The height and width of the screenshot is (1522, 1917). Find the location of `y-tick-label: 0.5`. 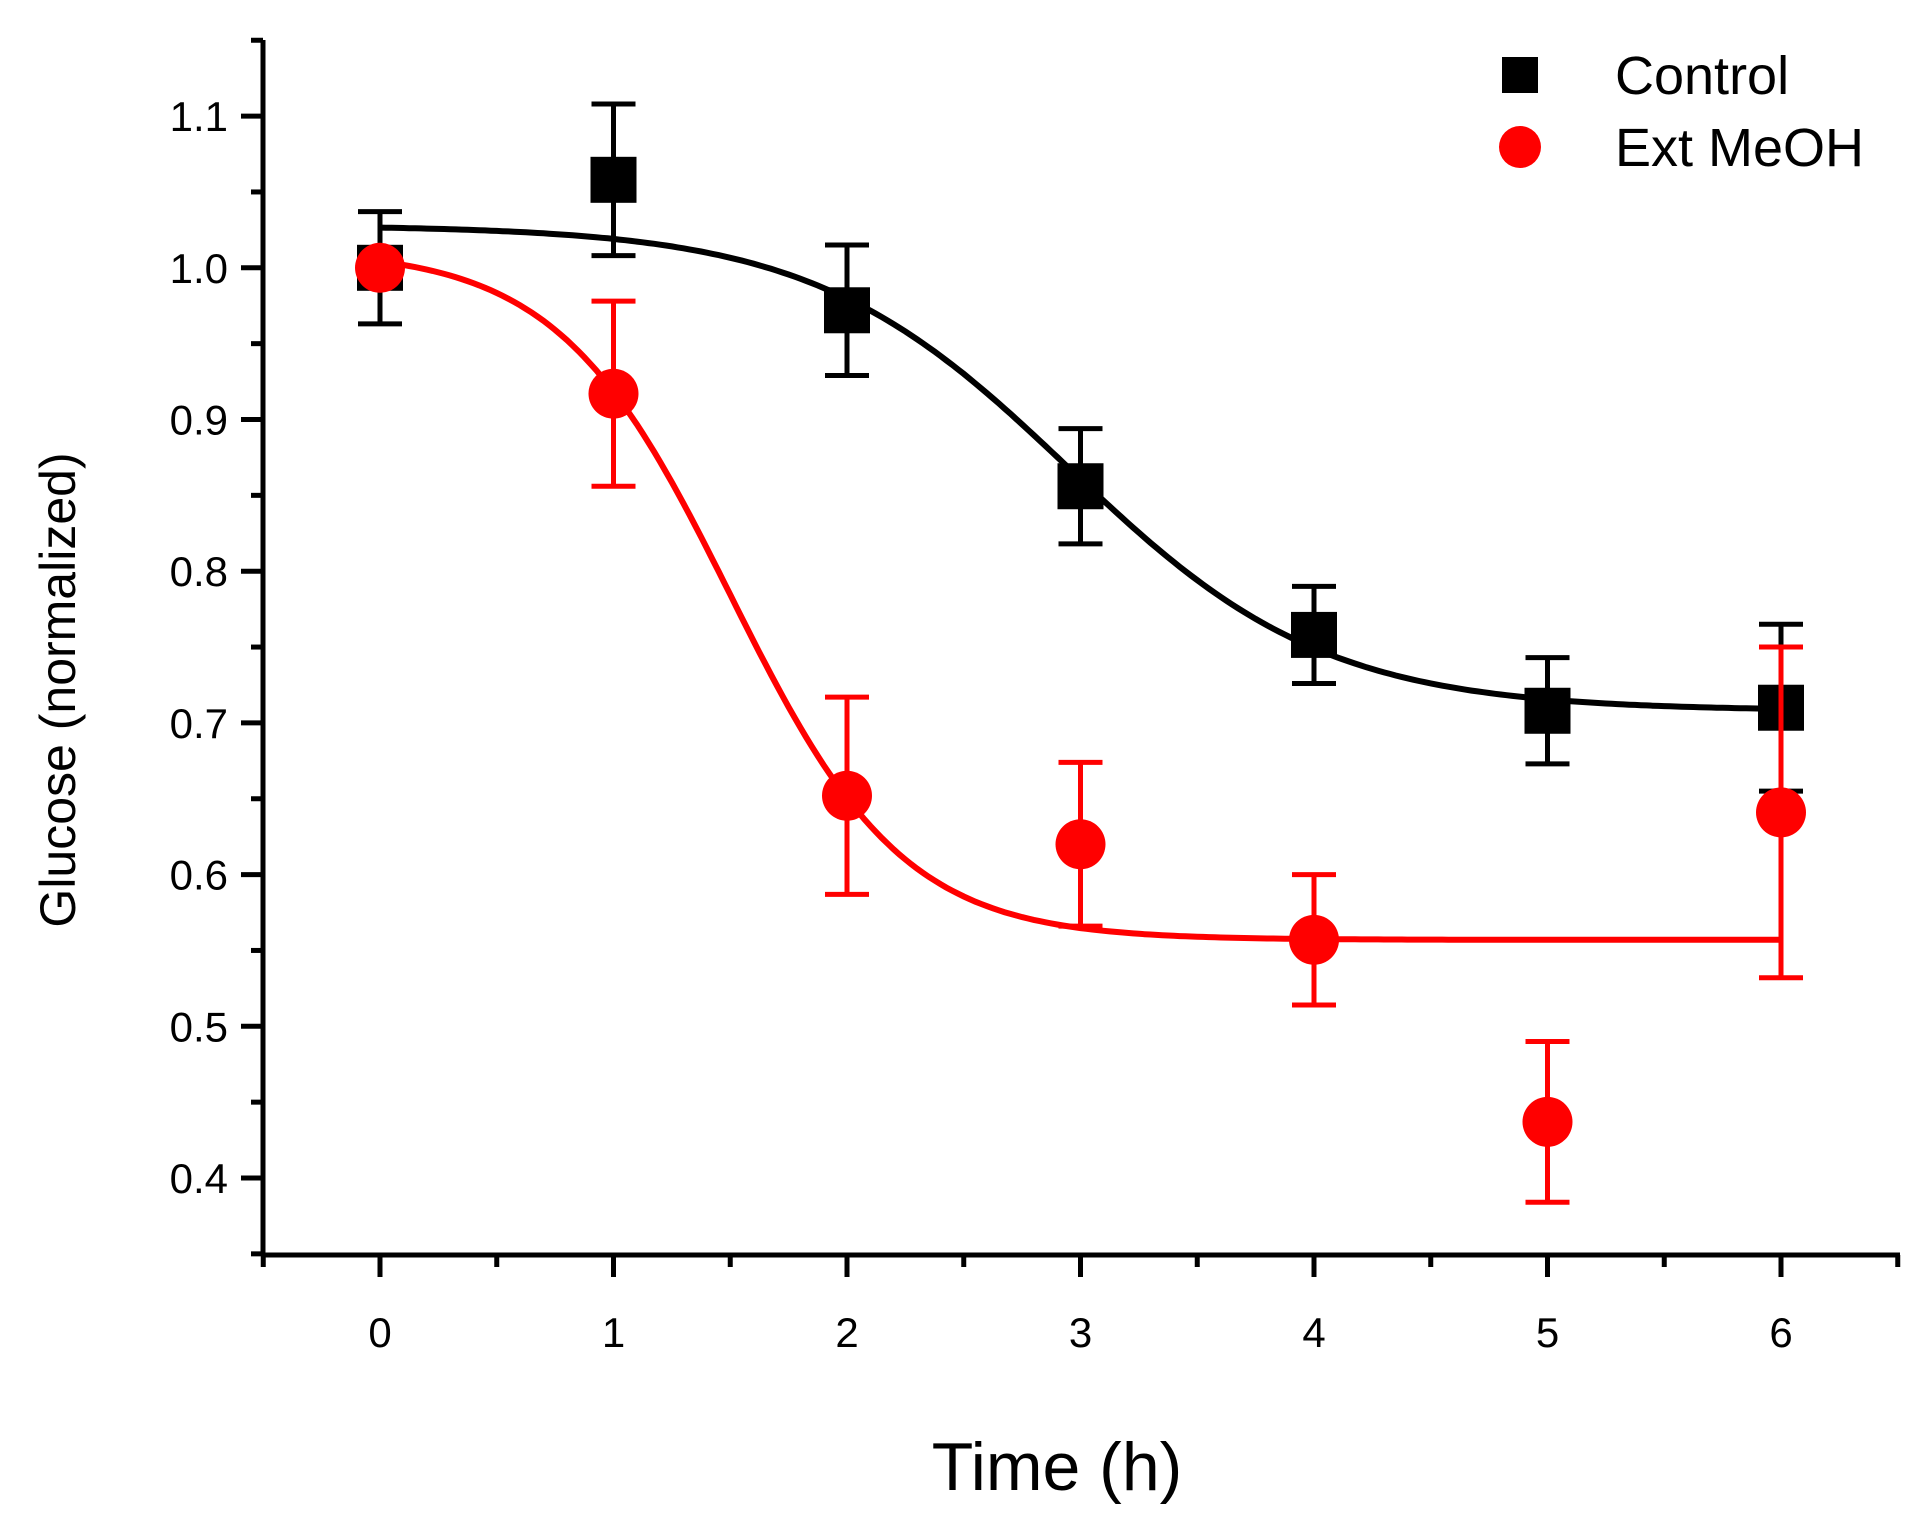

y-tick-label: 0.5 is located at coordinates (199, 1026).